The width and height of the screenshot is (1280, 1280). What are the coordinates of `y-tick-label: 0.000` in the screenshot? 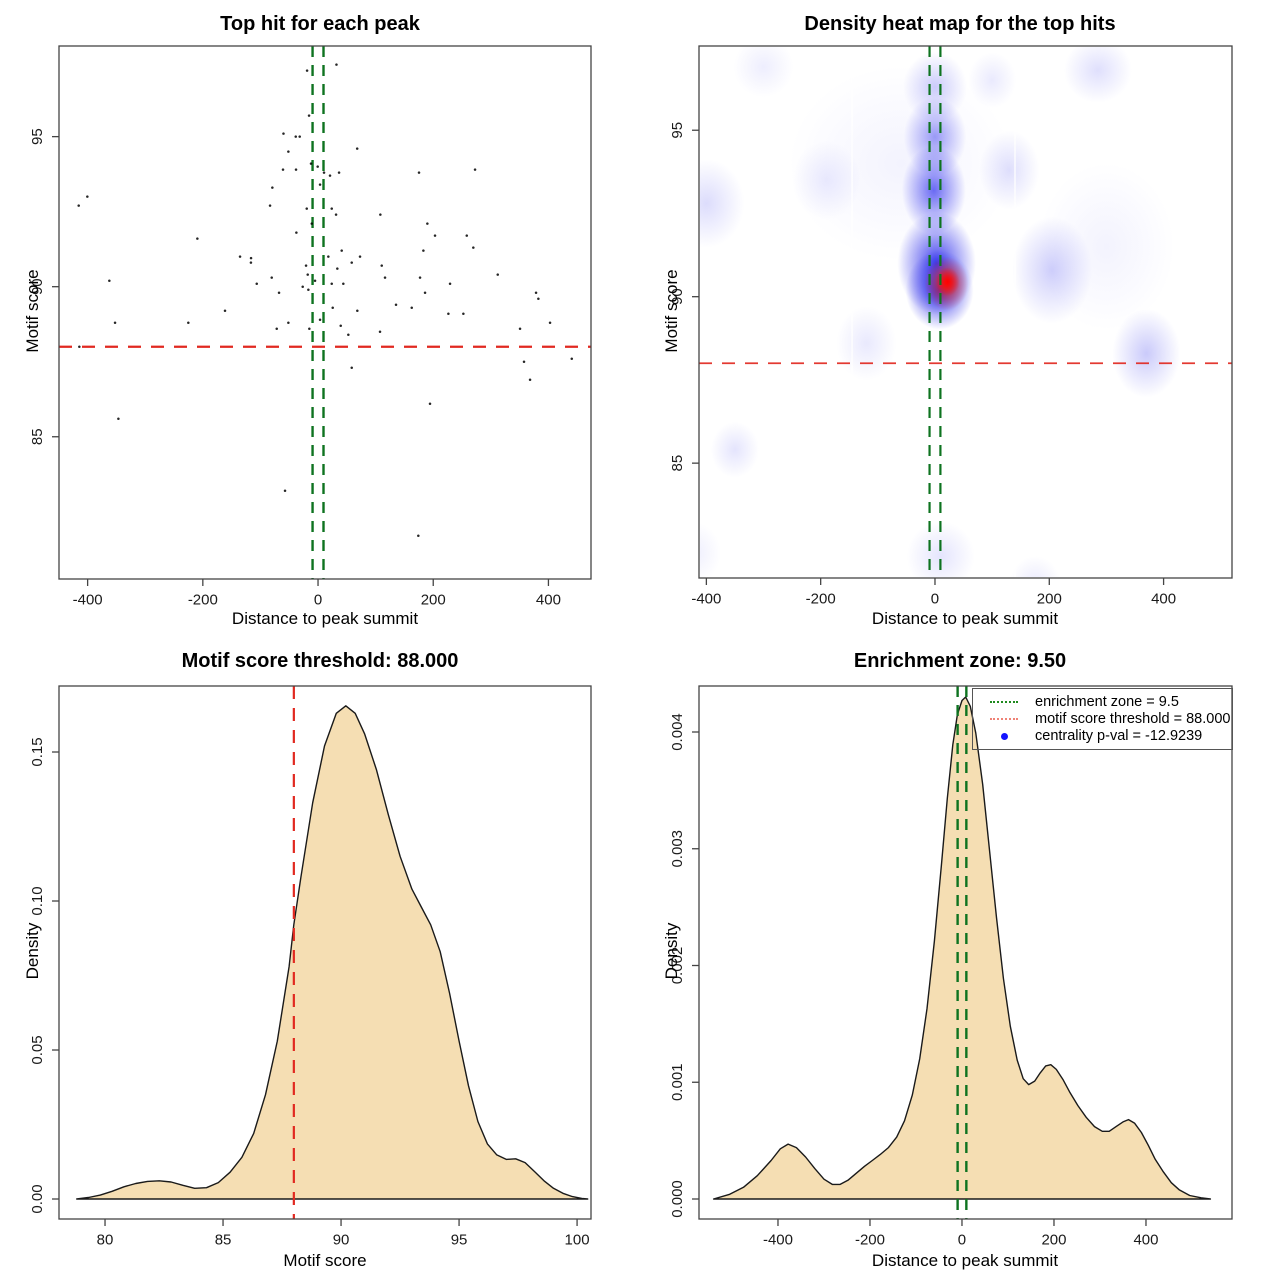 It's located at (677, 1199).